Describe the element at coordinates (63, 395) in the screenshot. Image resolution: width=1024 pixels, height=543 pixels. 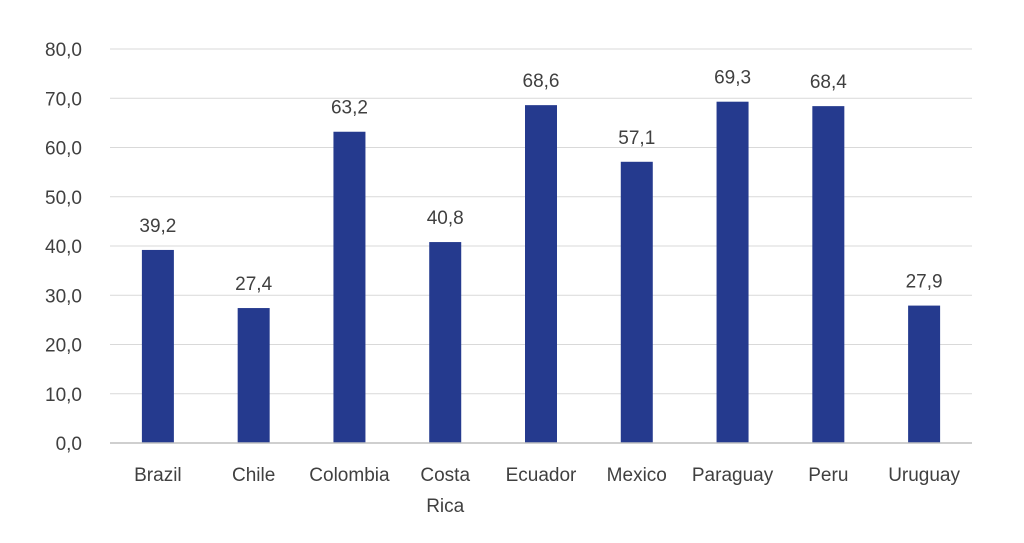
I see `y-tick-label: 10,0` at that location.